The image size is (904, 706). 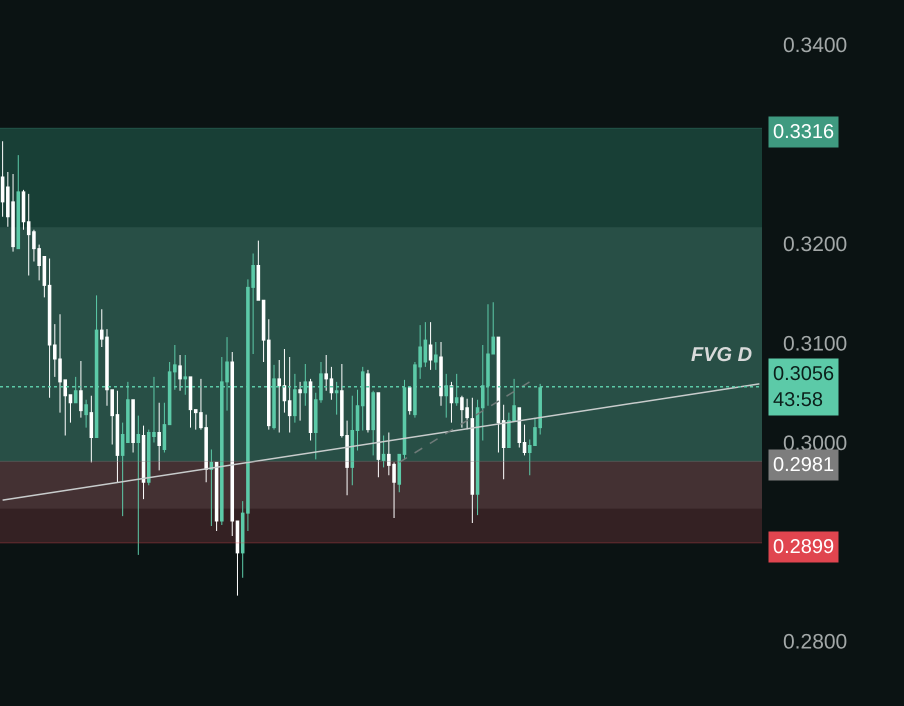 I want to click on ref-line-label: 0.2899, so click(x=803, y=547).